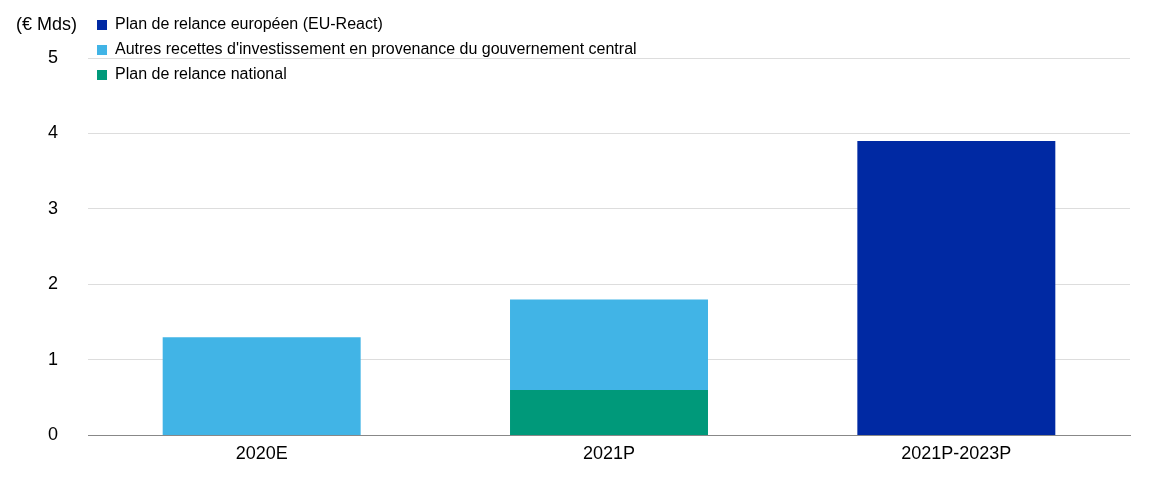 The height and width of the screenshot is (485, 1158). Describe the element at coordinates (47, 23) in the screenshot. I see `y-axis-title: (€ Mds)` at that location.